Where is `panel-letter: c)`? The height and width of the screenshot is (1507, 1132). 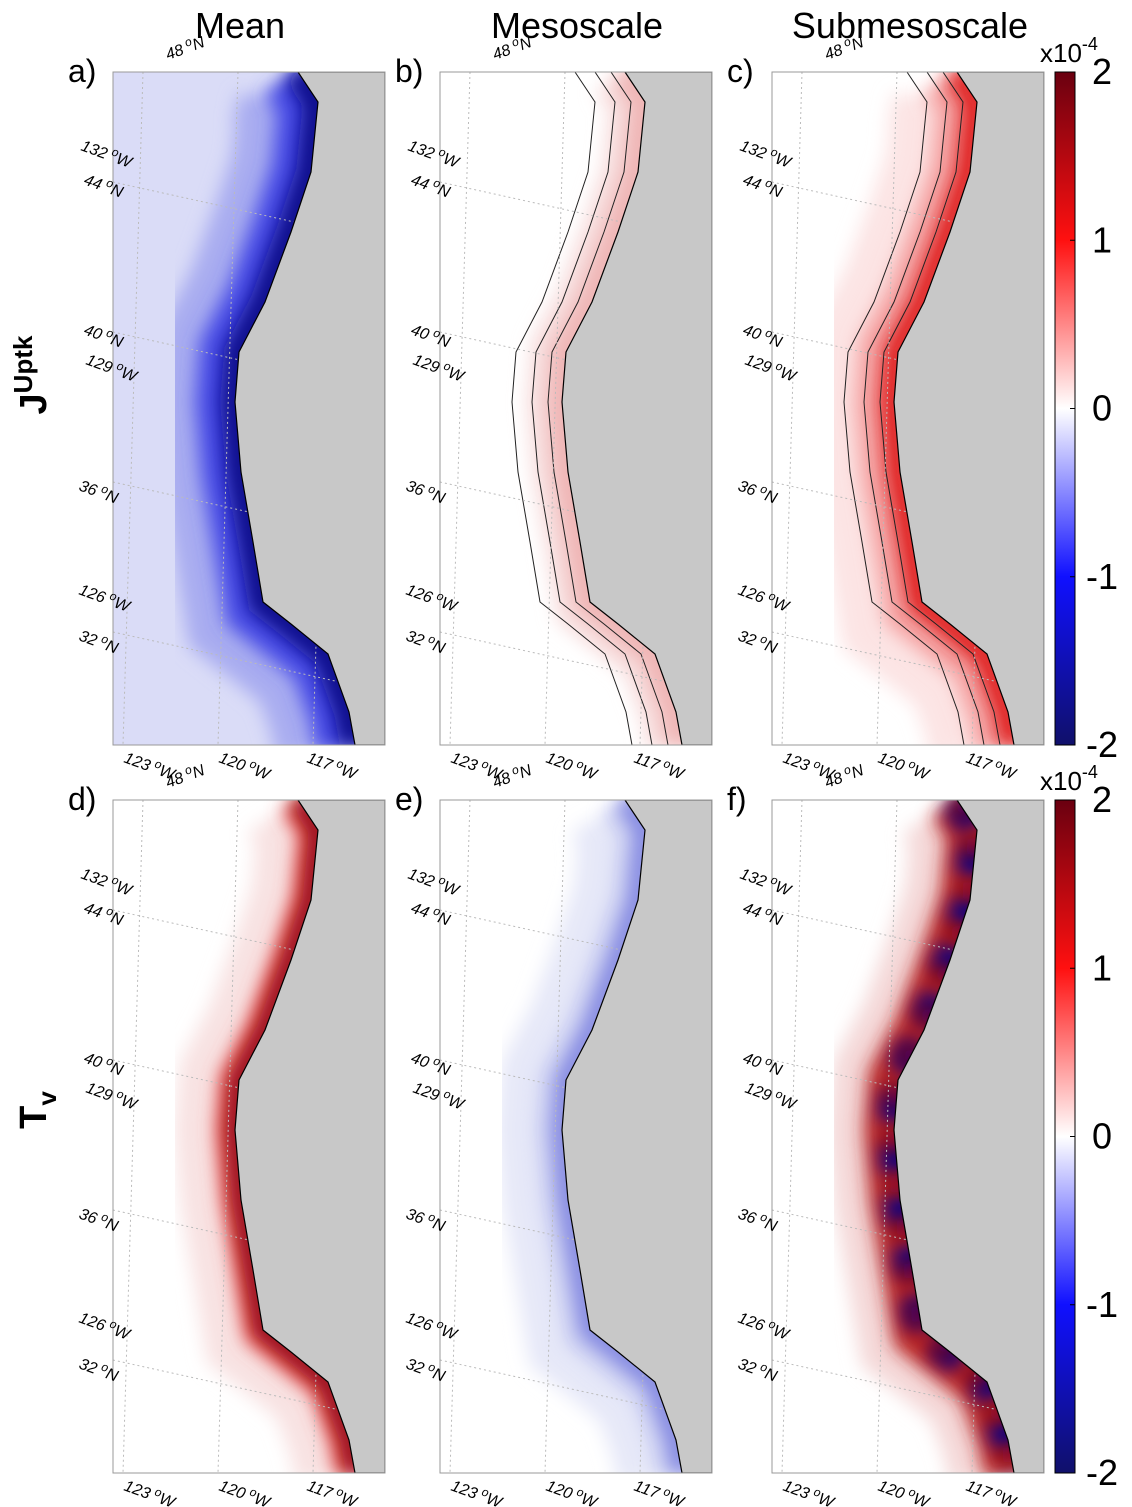
panel-letter: c) is located at coordinates (740, 71).